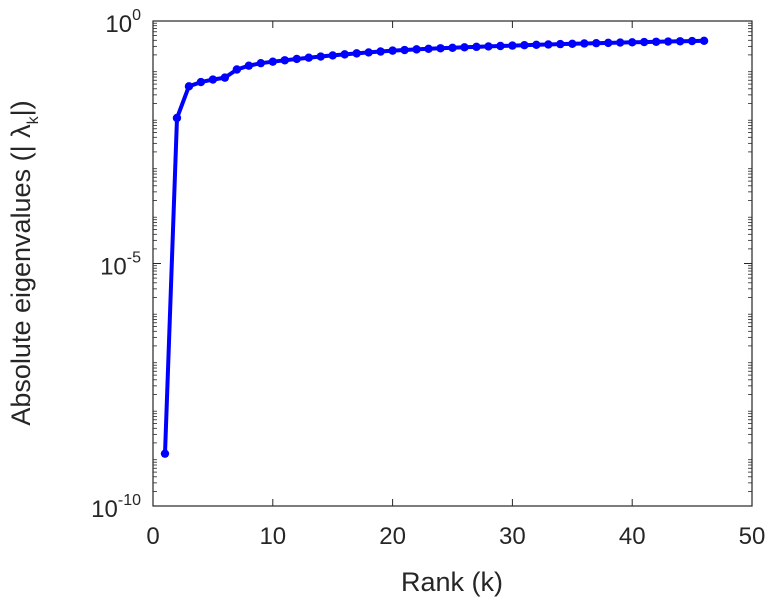 The height and width of the screenshot is (600, 772). What do you see at coordinates (21, 131) in the screenshot?
I see `y-axis-title-symbol: λ` at bounding box center [21, 131].